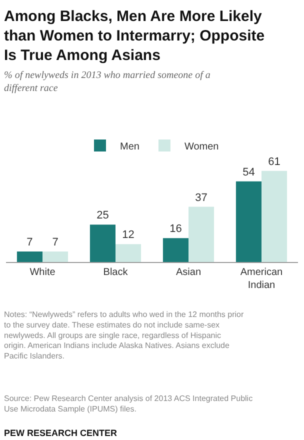  What do you see at coordinates (61, 433) in the screenshot?
I see `text: PEW RESEARCH CENTER` at bounding box center [61, 433].